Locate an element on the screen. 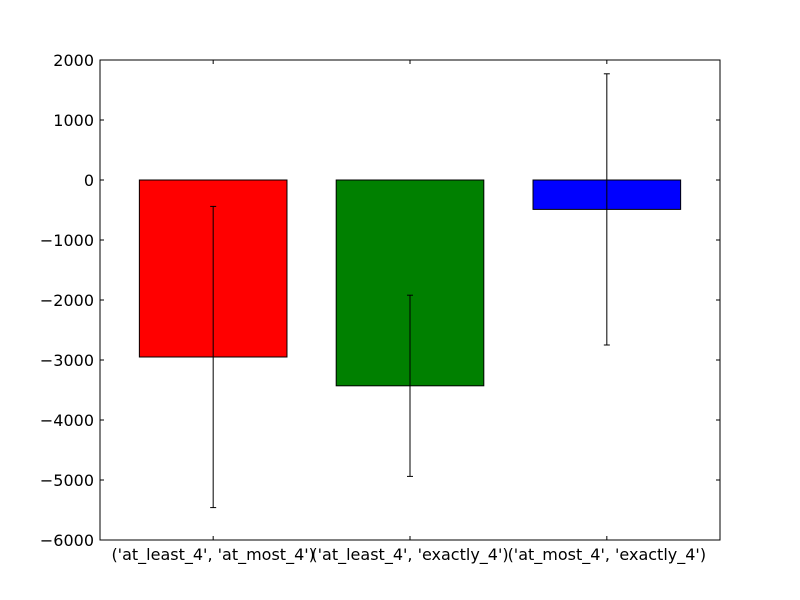 This screenshot has width=800, height=600. y-tick-label-5: −2000 is located at coordinates (67, 300).